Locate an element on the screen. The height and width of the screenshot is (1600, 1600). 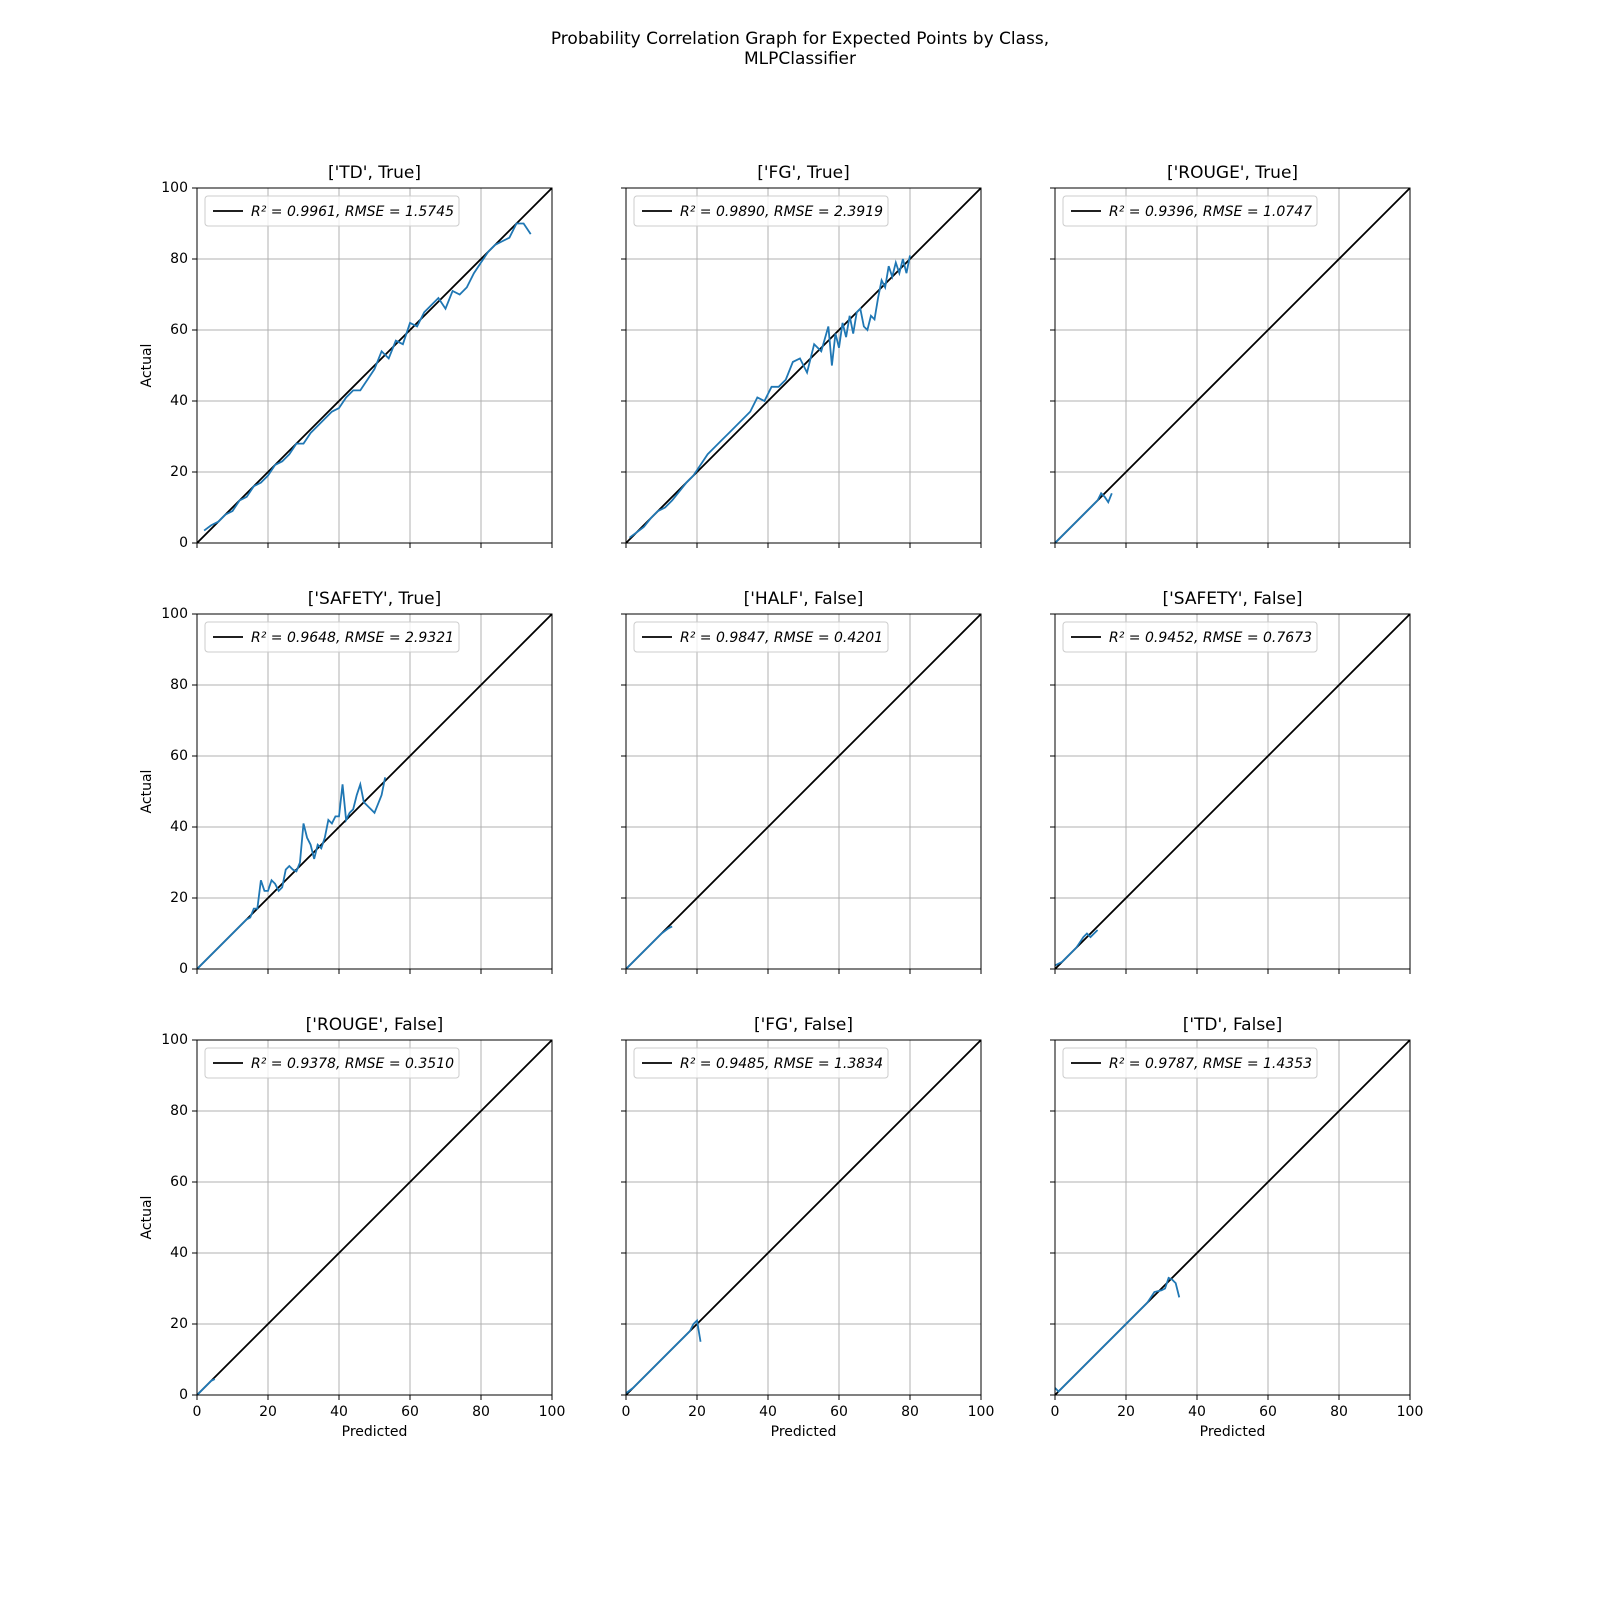
legend-label: R² = 0.9452, RMSE = 0.7673 is located at coordinates (1210, 638).